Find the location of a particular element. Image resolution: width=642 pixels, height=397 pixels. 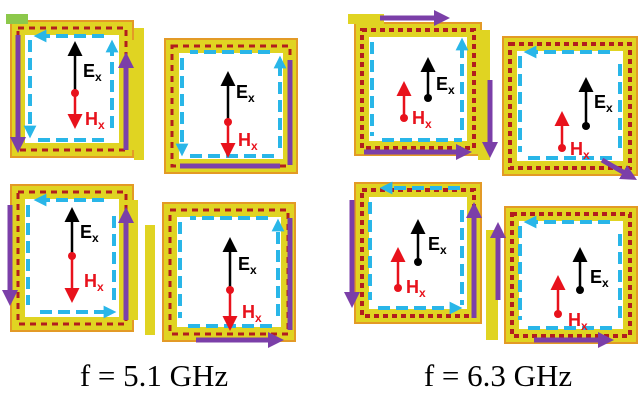

field-vectors-1-1: Ex Hx is located at coordinates (583, 119).